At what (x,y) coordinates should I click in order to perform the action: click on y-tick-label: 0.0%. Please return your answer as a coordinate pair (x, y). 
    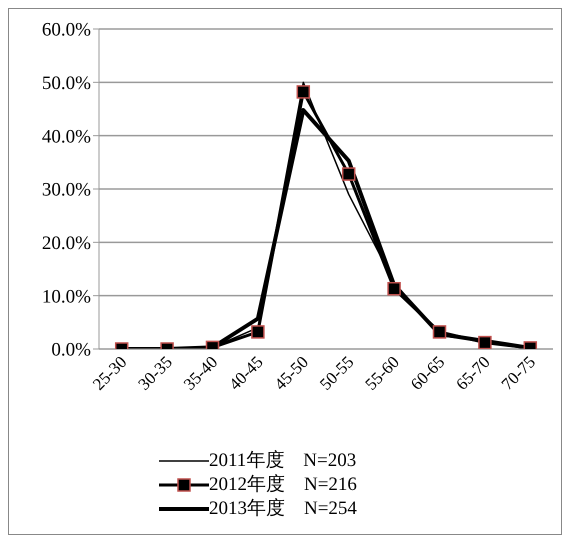
    Looking at the image, I should click on (71, 350).